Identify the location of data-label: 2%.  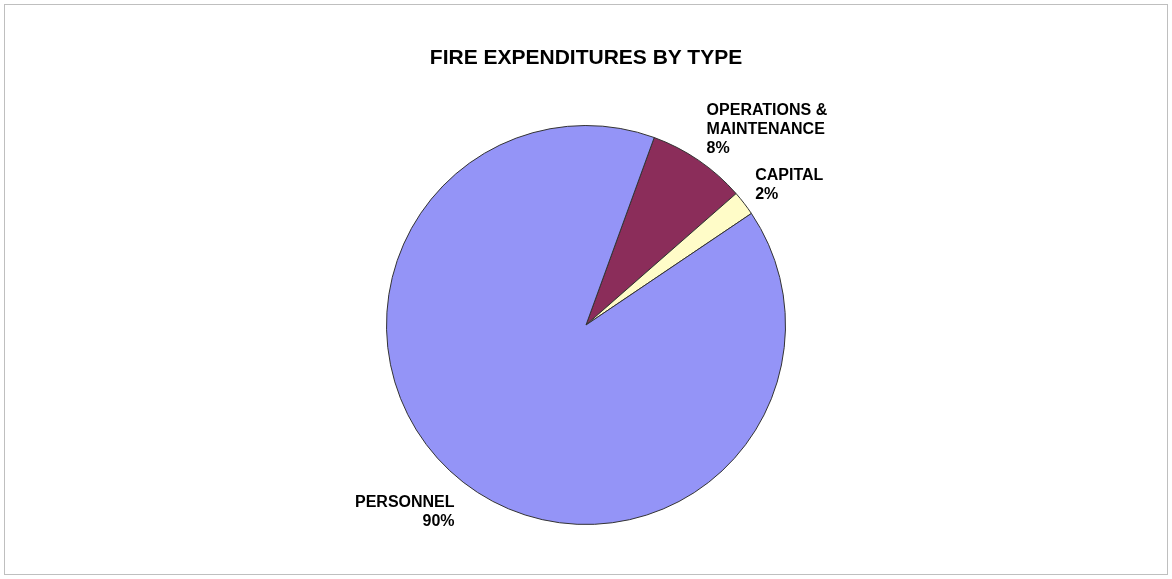
(767, 194).